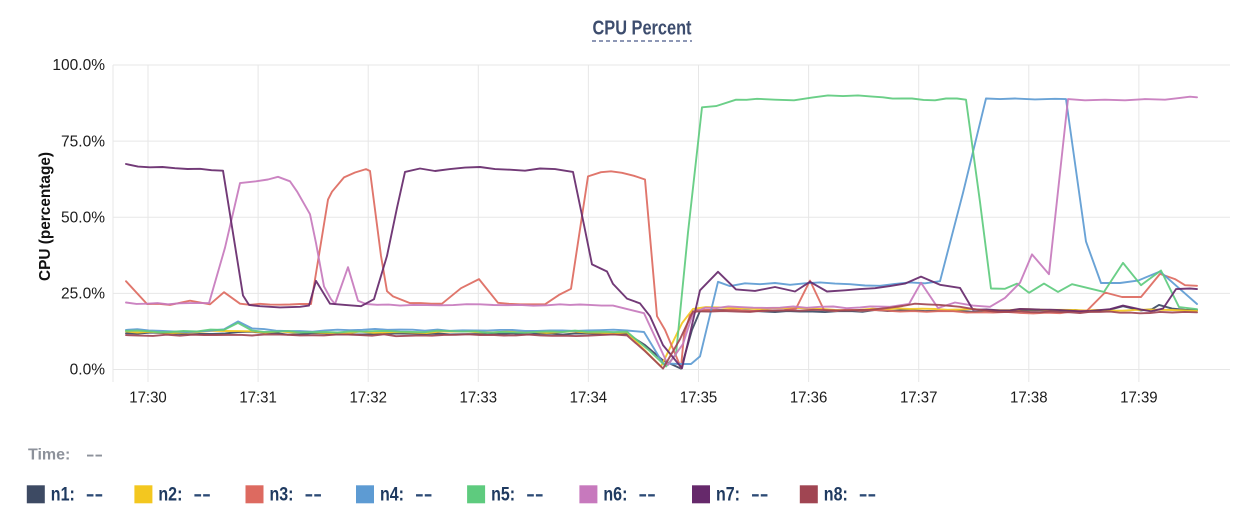 This screenshot has height=530, width=1254. What do you see at coordinates (503, 495) in the screenshot?
I see `svg-text: n5:` at bounding box center [503, 495].